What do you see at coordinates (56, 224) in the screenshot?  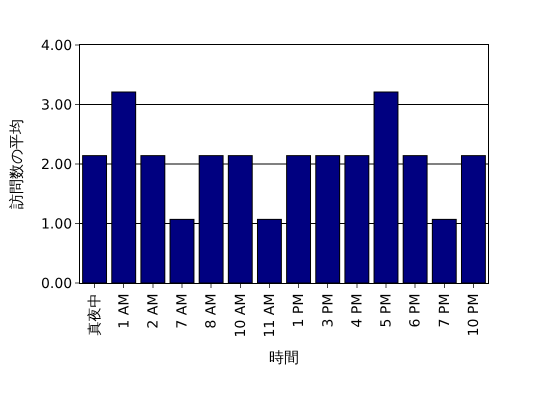 I see `y-tick-label: 1.00` at bounding box center [56, 224].